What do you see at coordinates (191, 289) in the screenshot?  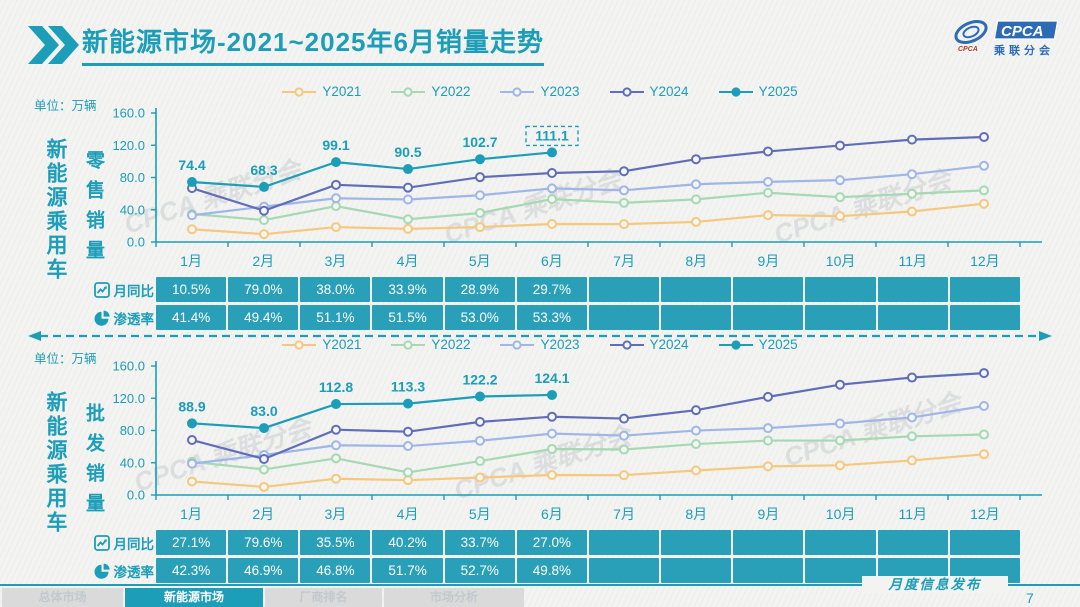 I see `table-cell: 10.5%` at bounding box center [191, 289].